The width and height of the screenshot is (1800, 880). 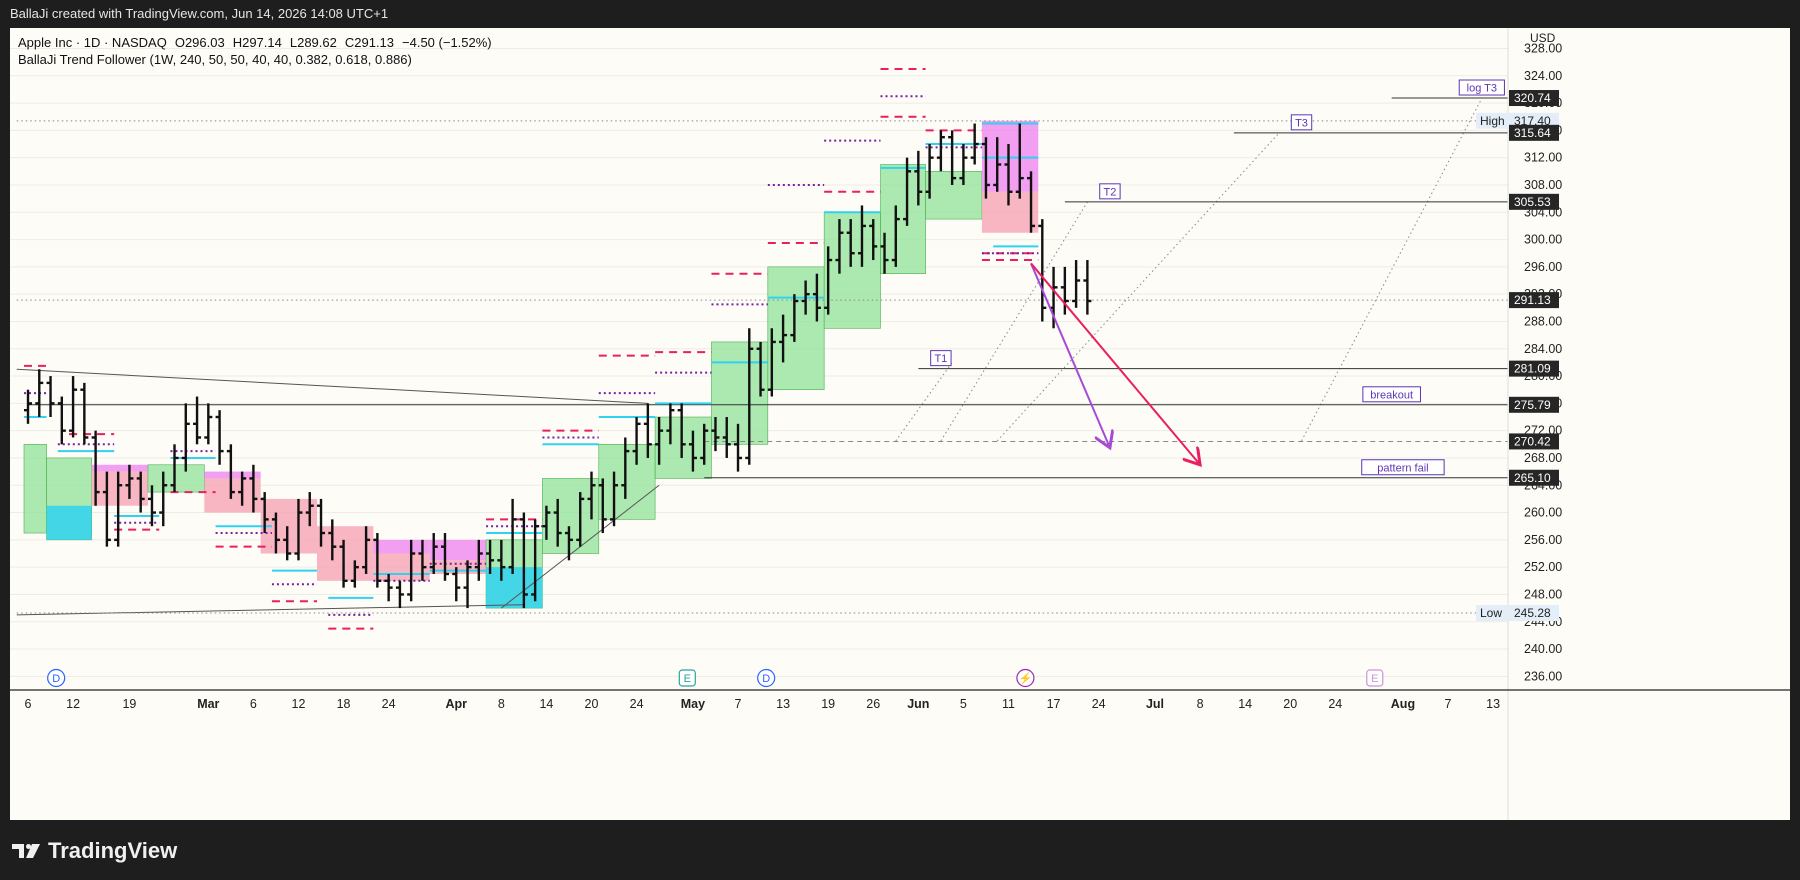 What do you see at coordinates (56, 679) in the screenshot?
I see `event-marker-text: D` at bounding box center [56, 679].